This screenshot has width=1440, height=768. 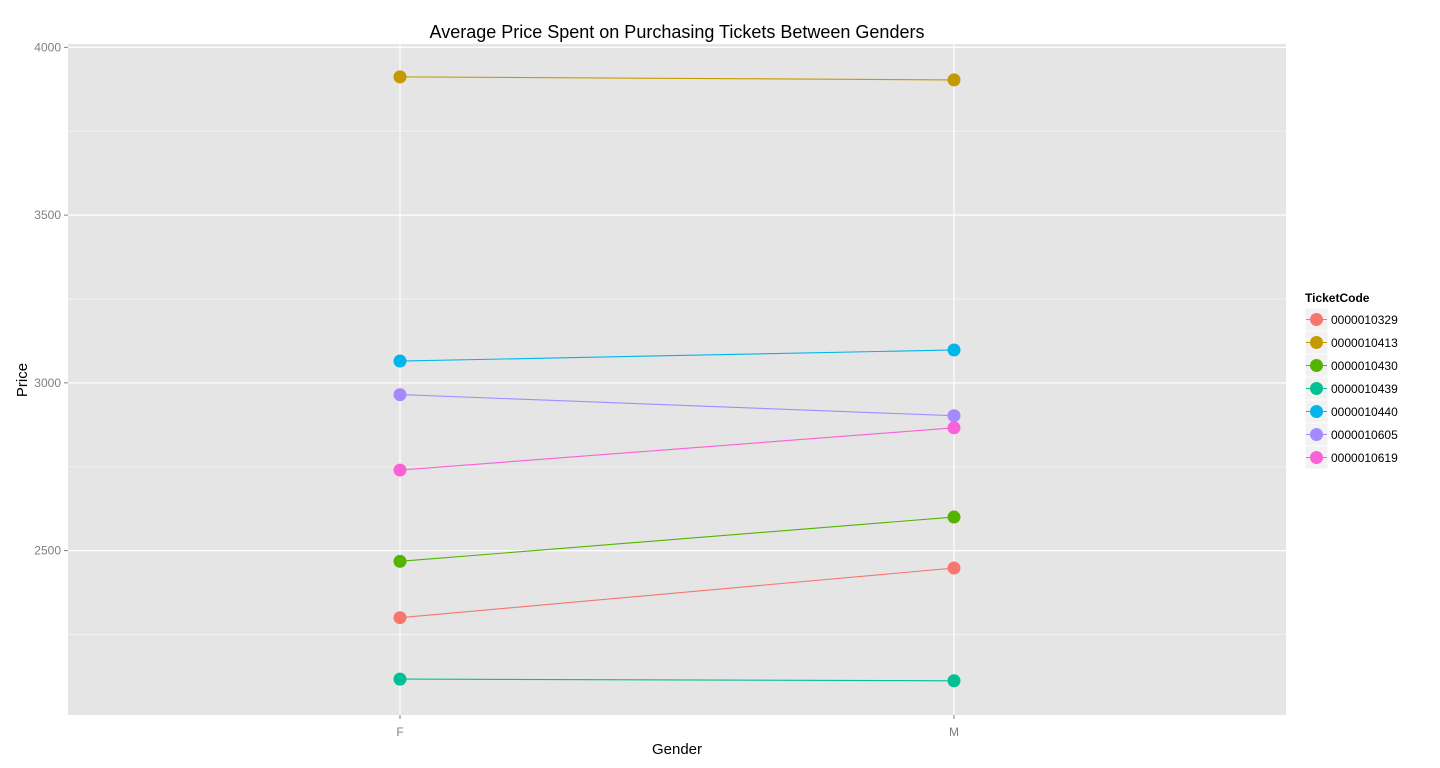 What do you see at coordinates (1364, 320) in the screenshot?
I see `legend-label: 0000010329` at bounding box center [1364, 320].